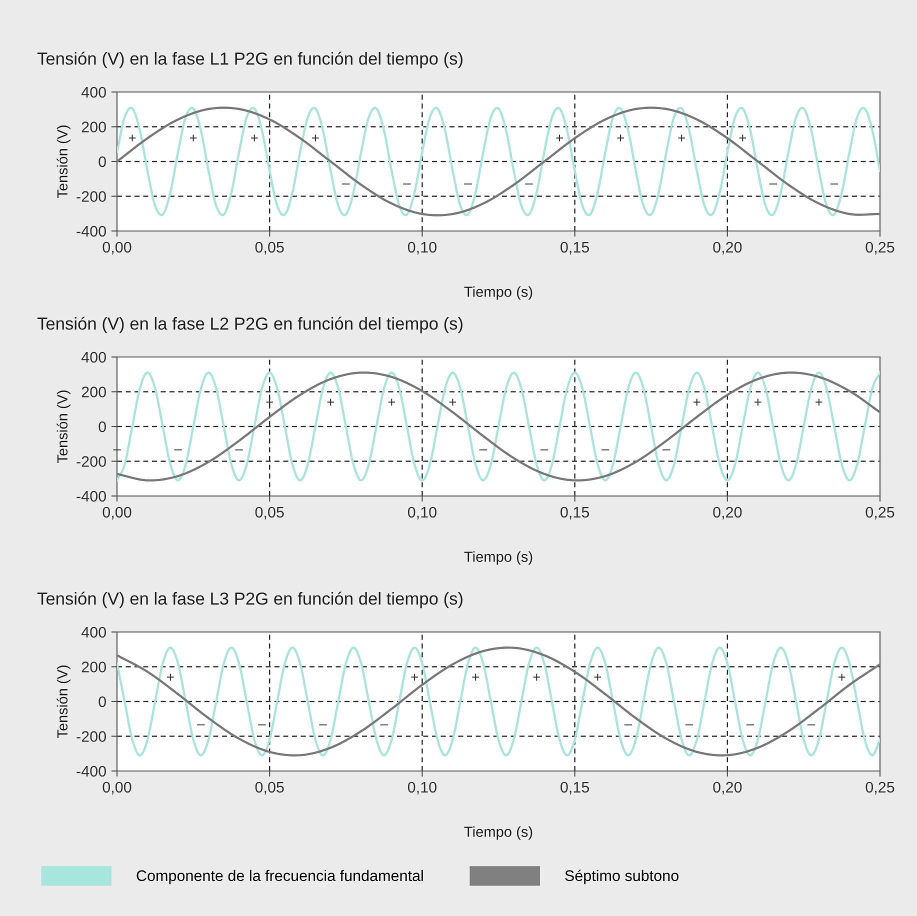 This screenshot has width=917, height=916. What do you see at coordinates (279, 877) in the screenshot?
I see `legend-label: Componente de la frecuencia fundamental` at bounding box center [279, 877].